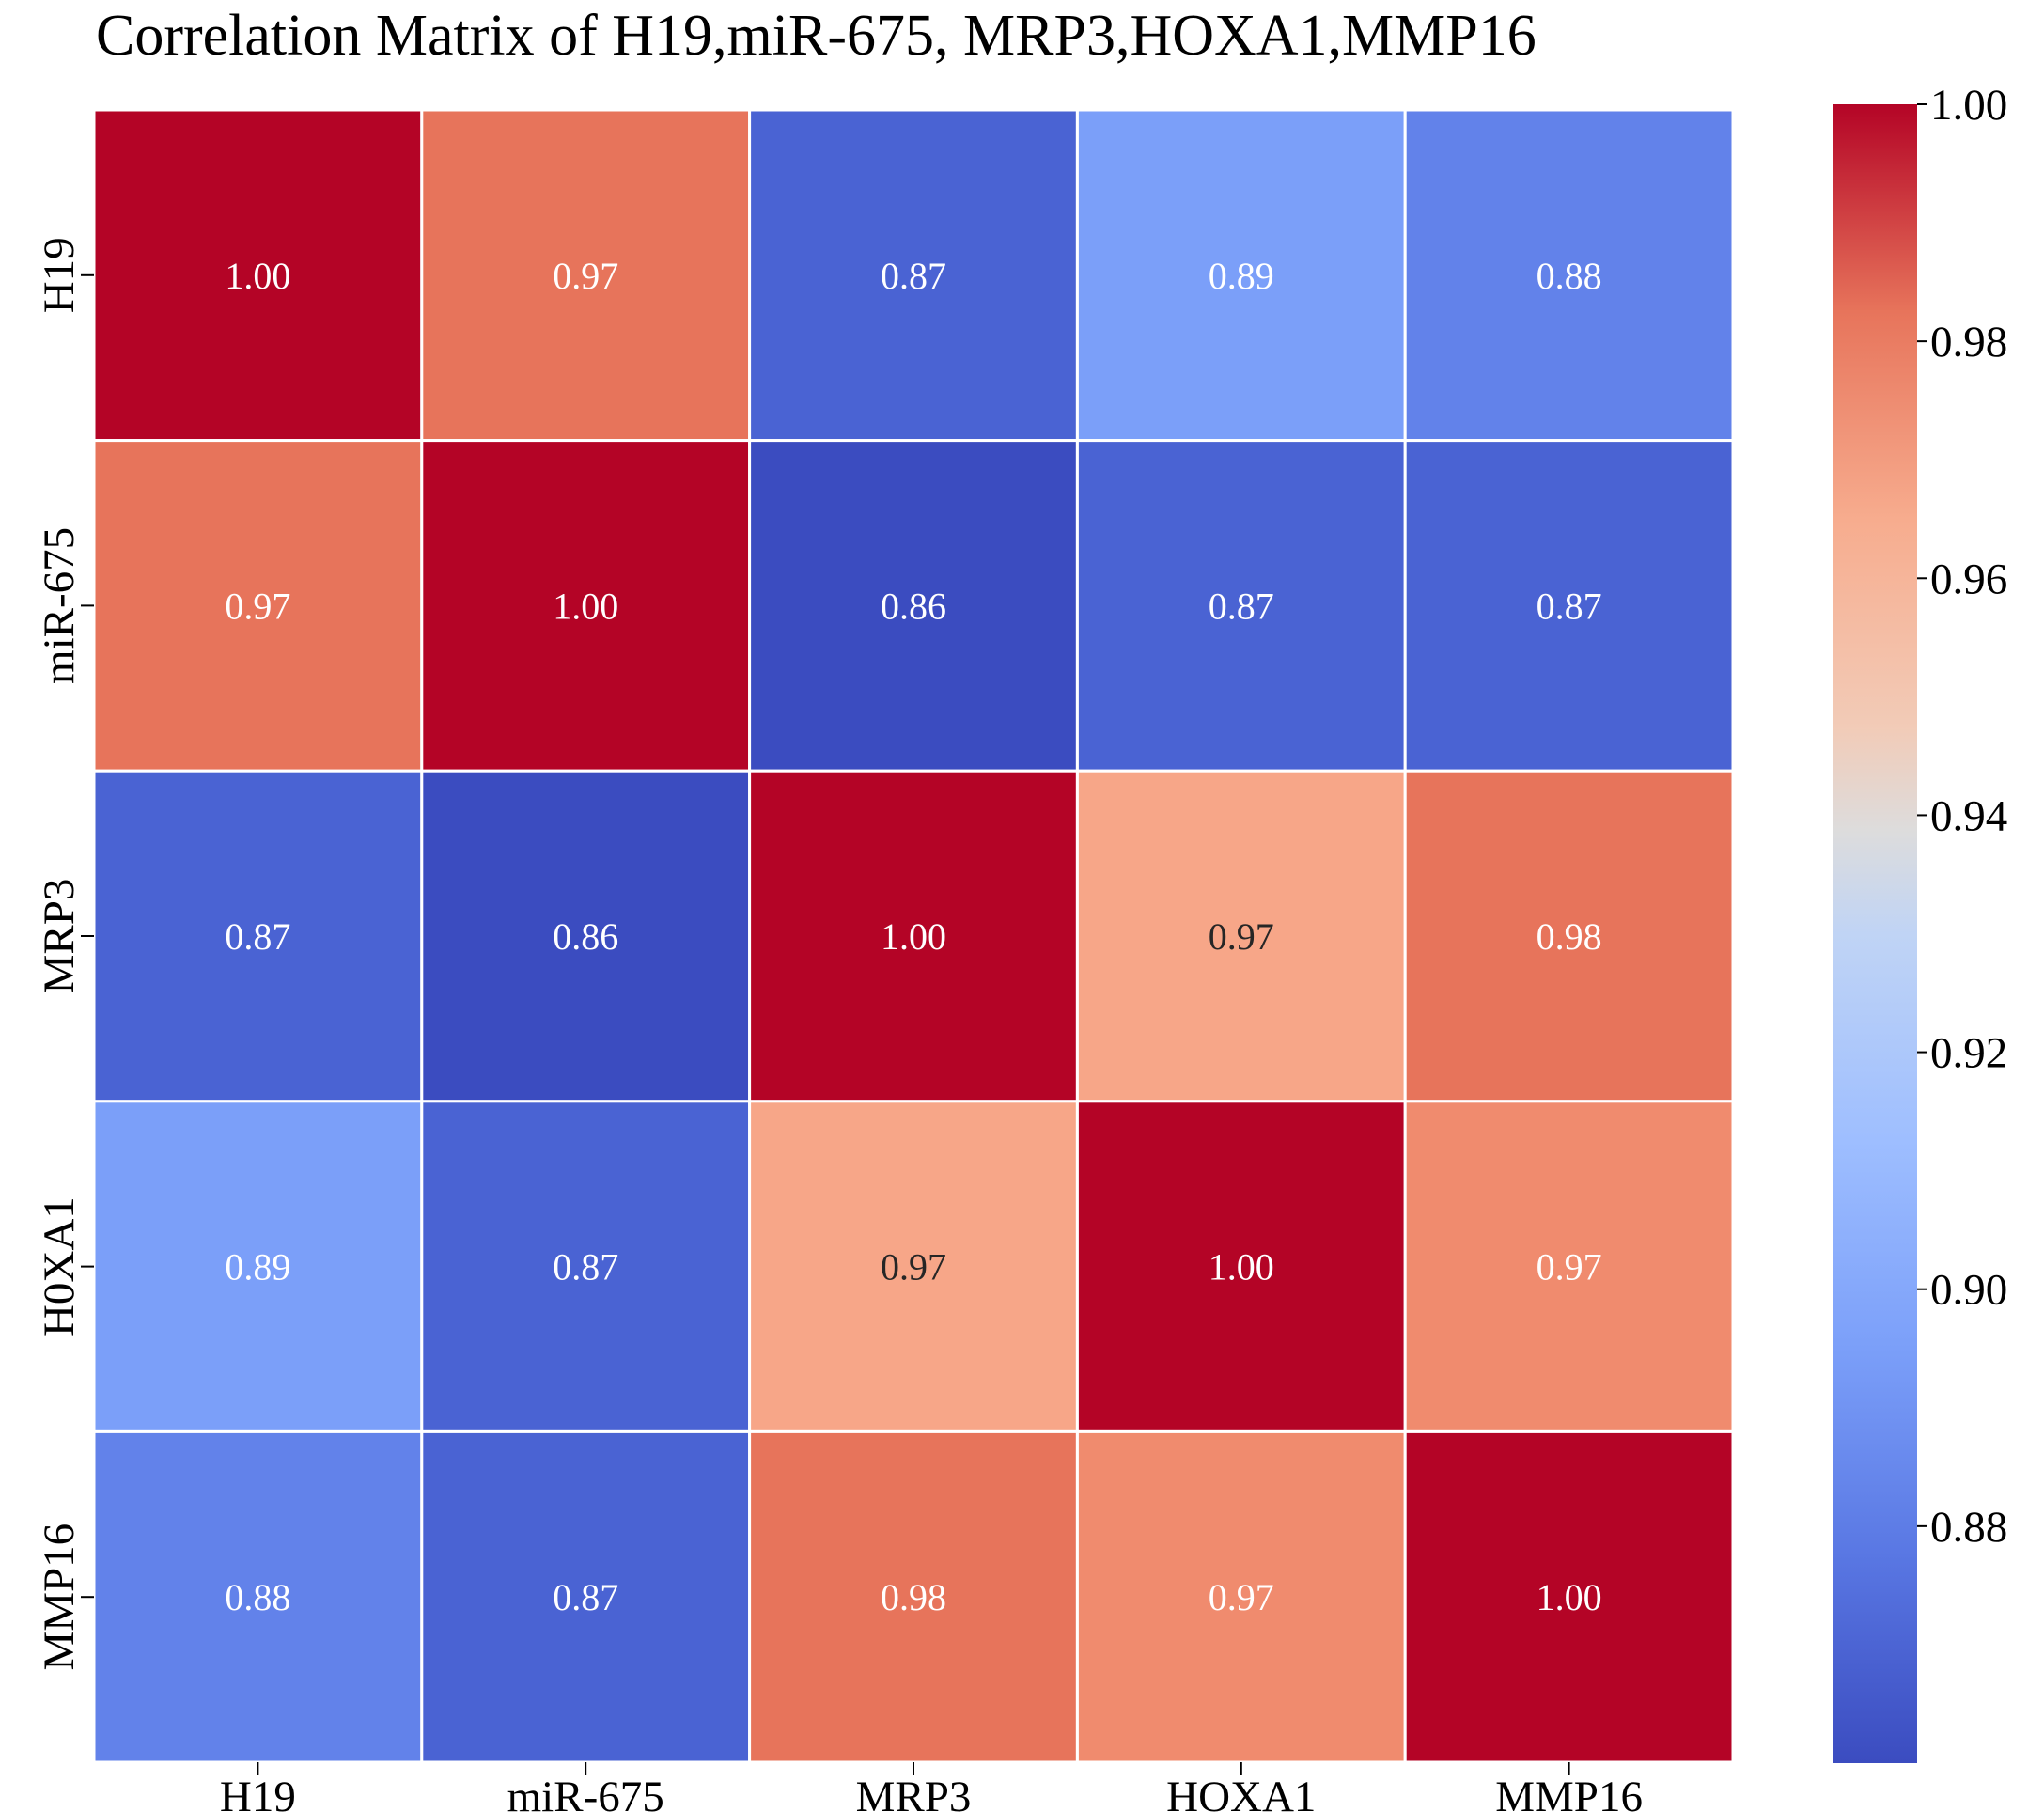  What do you see at coordinates (1968, 579) in the screenshot?
I see `colorbar-tick-label: 0.96` at bounding box center [1968, 579].